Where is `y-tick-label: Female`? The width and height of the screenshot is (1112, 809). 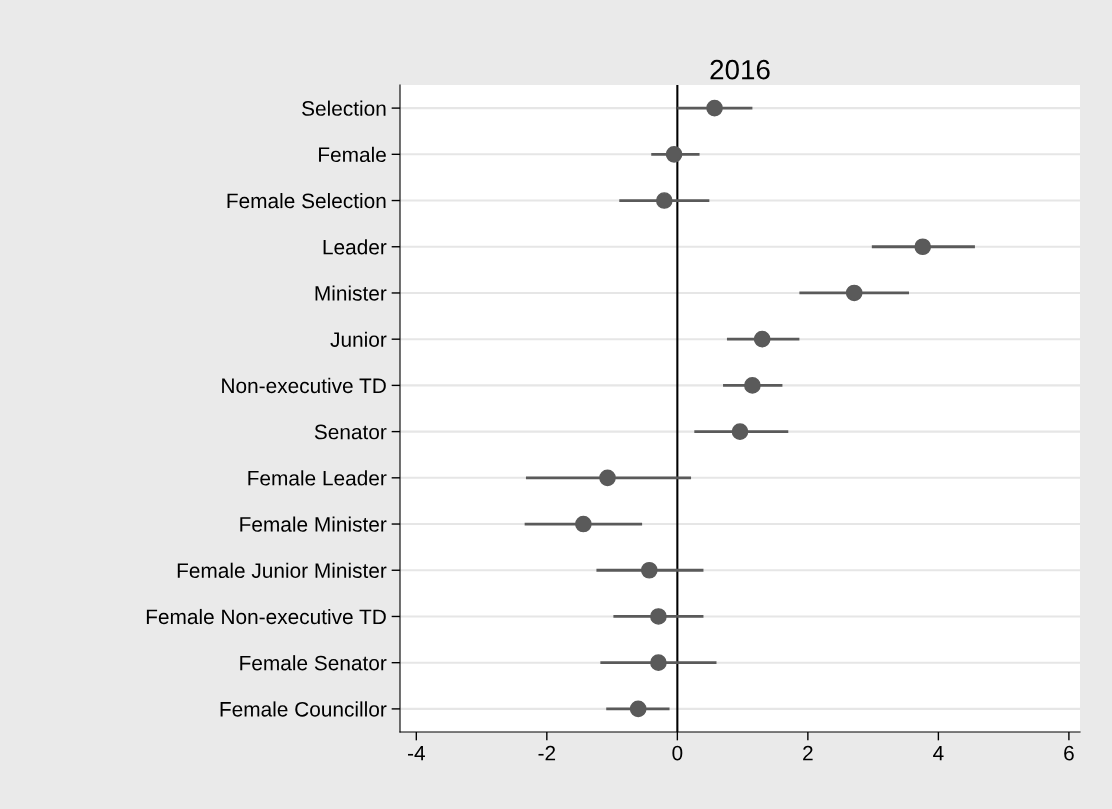 y-tick-label: Female is located at coordinates (352, 154).